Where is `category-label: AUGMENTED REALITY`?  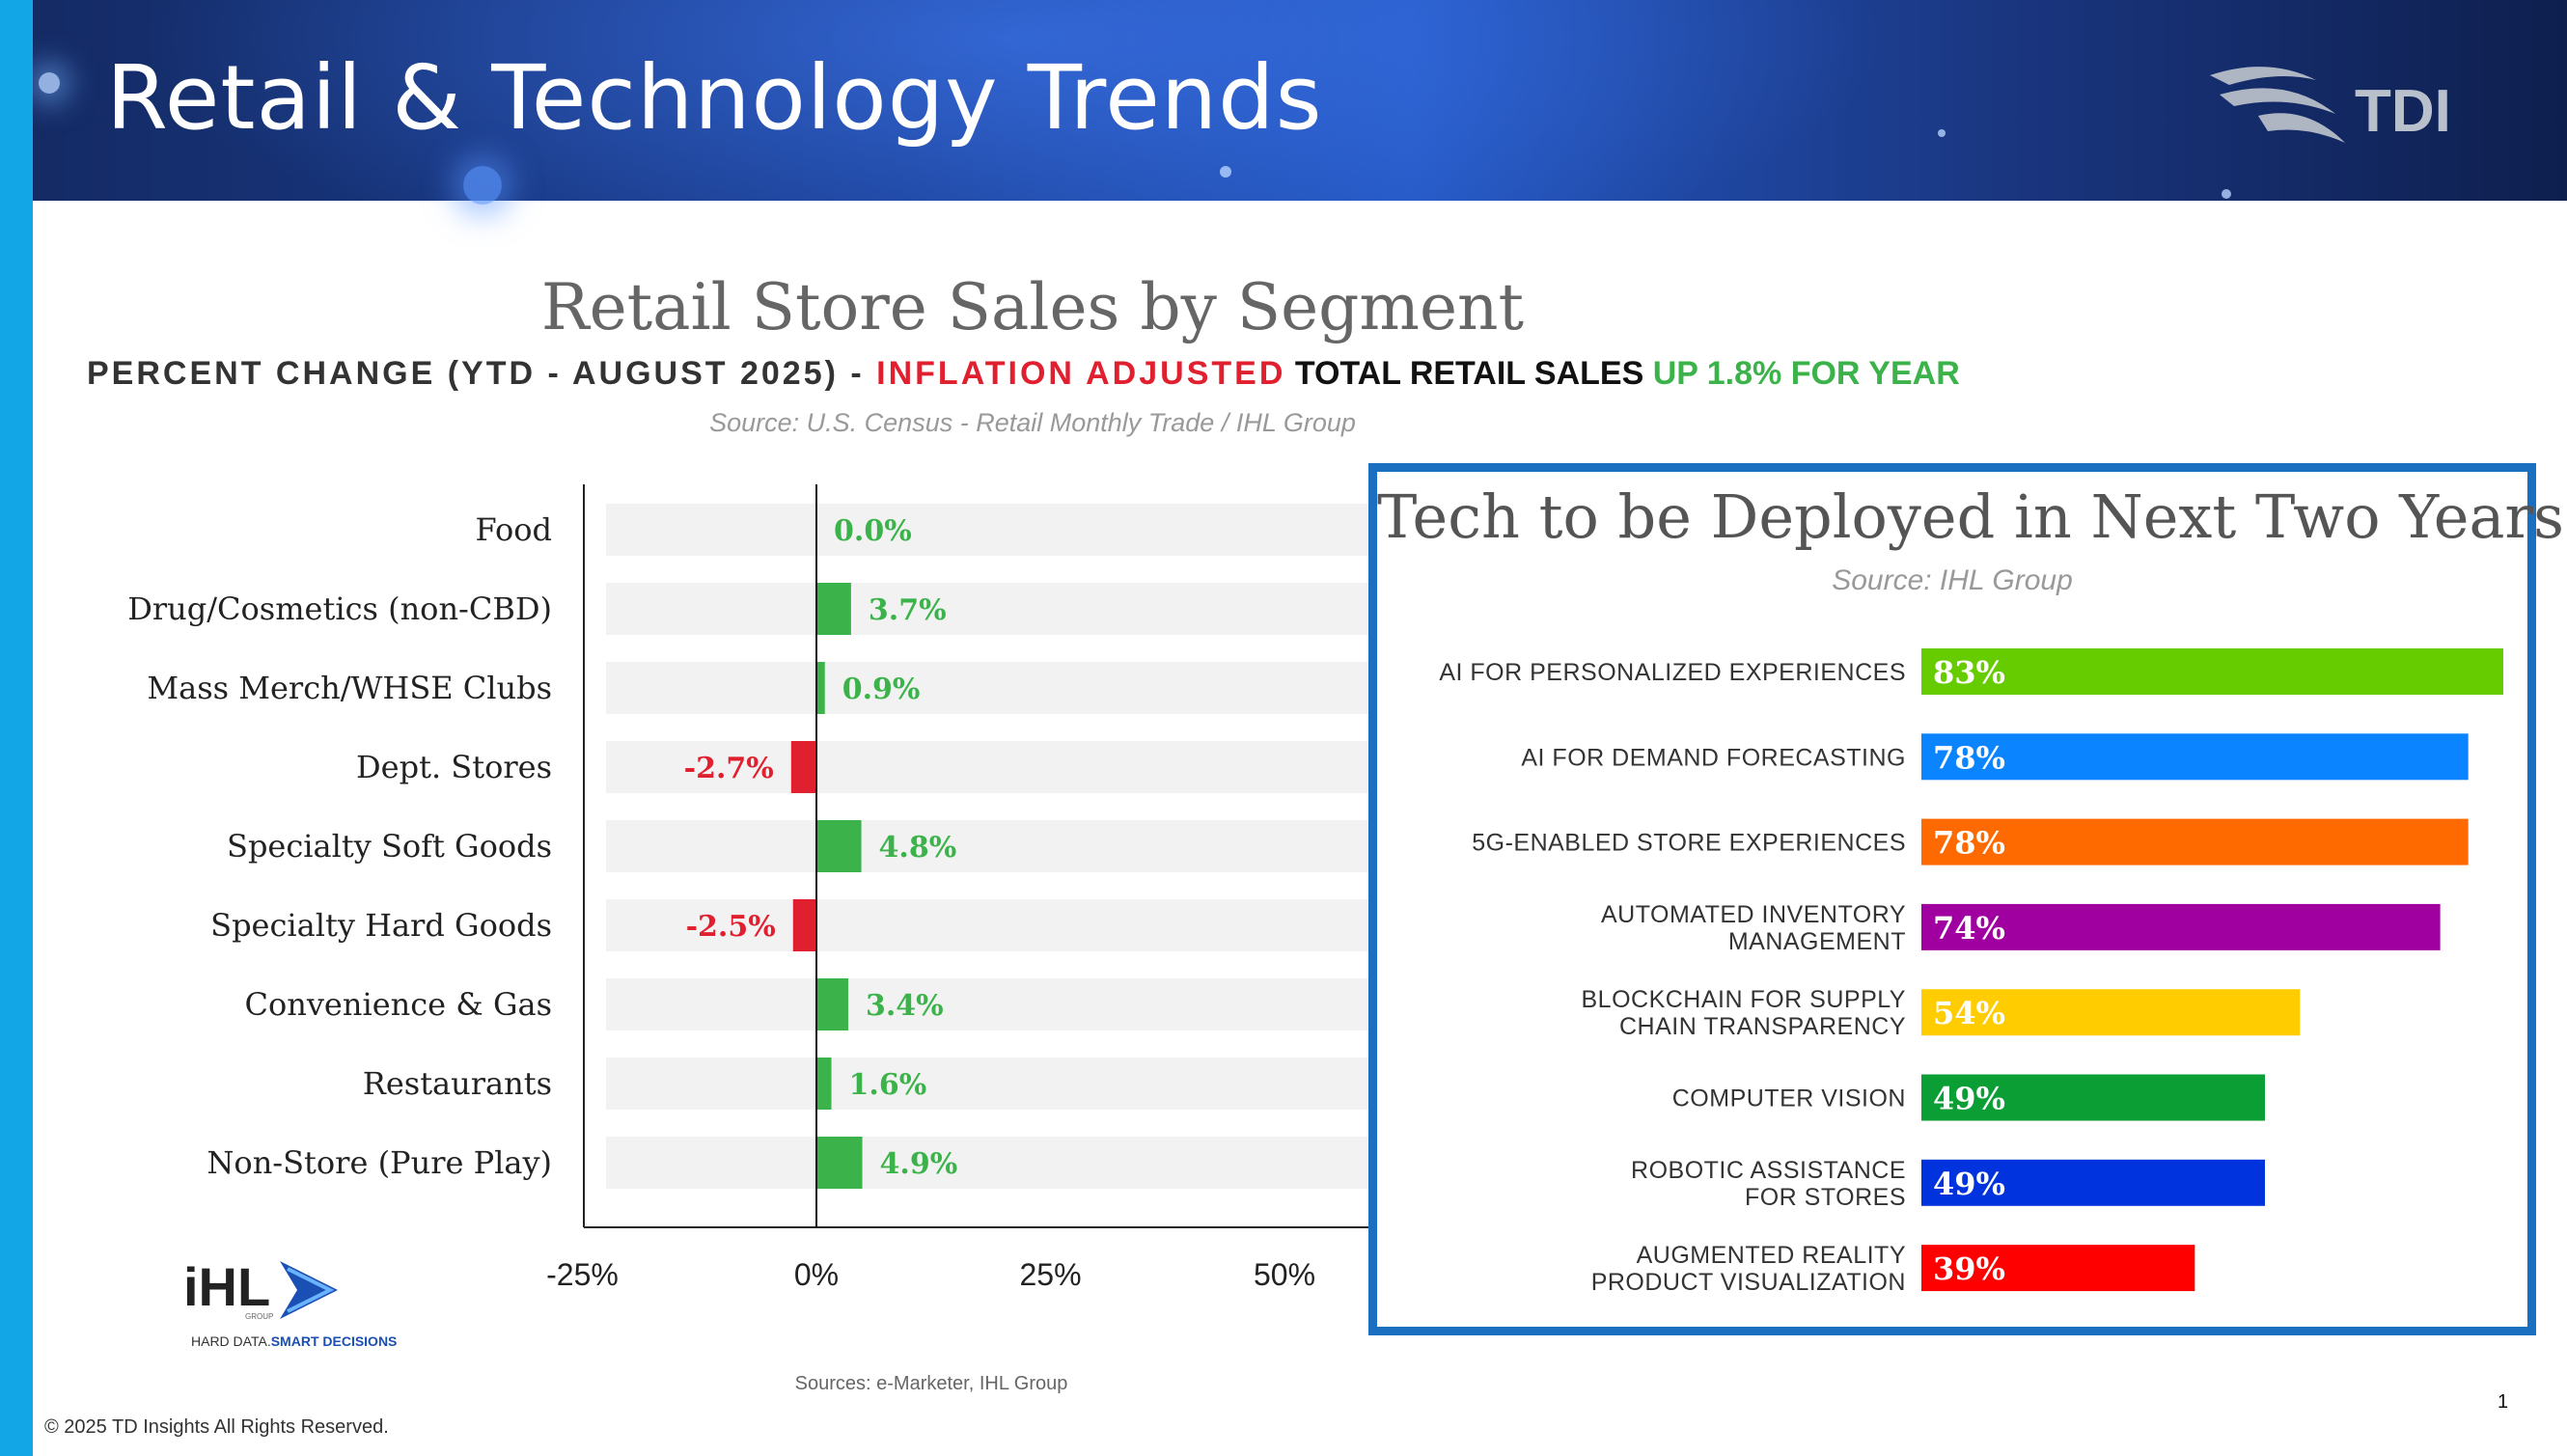 category-label: AUGMENTED REALITY is located at coordinates (1771, 1255).